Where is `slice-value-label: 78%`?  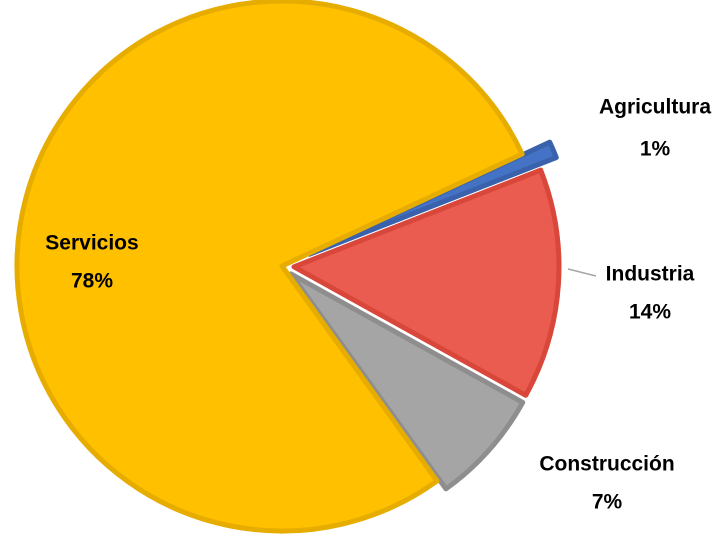
slice-value-label: 78% is located at coordinates (92, 281).